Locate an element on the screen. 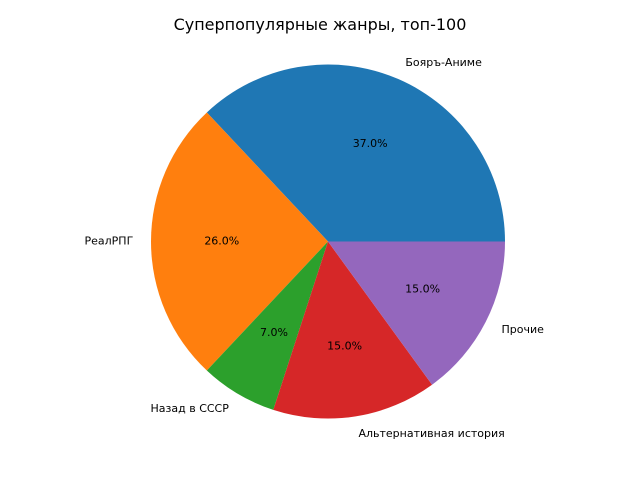 The image size is (640, 480). slice-percentage: 37.0% is located at coordinates (370, 143).